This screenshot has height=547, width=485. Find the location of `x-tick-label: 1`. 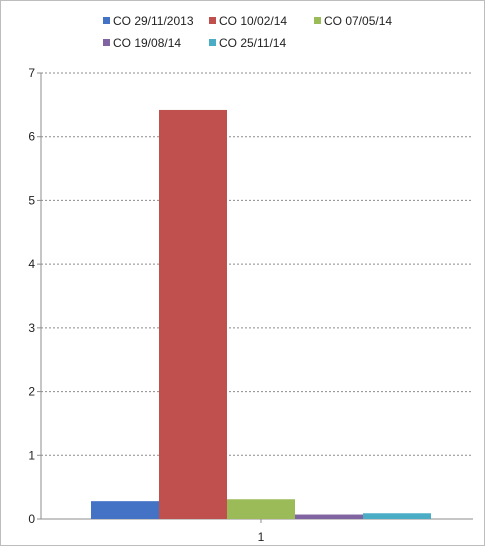

x-tick-label: 1 is located at coordinates (261, 537).